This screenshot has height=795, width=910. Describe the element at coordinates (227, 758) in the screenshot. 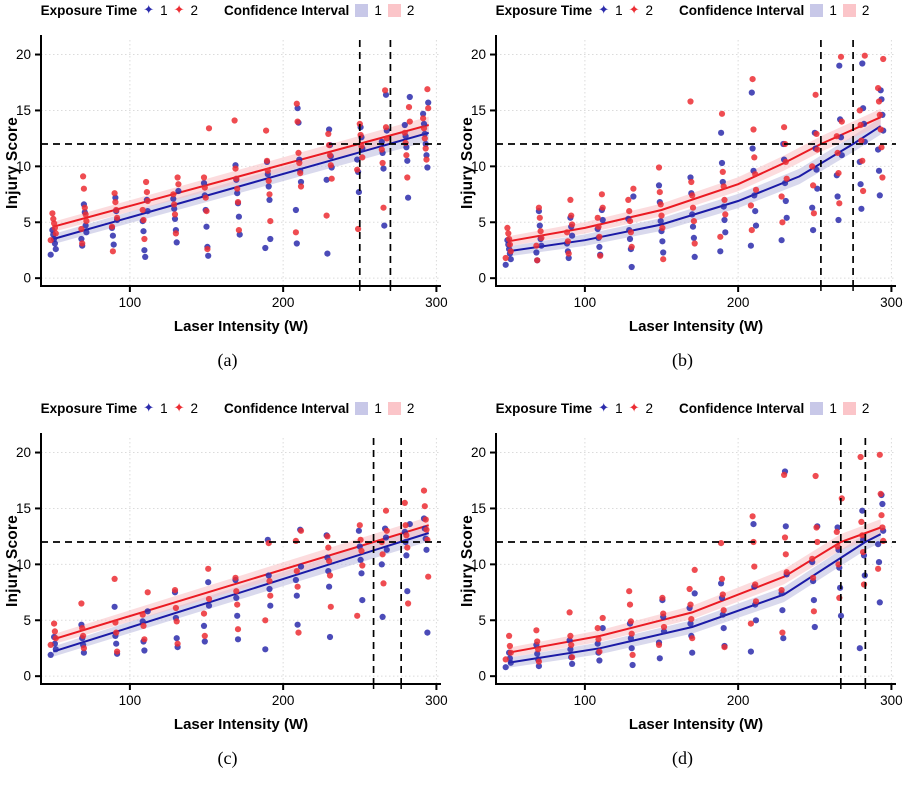

I see `panel-caption-c: (c)` at that location.